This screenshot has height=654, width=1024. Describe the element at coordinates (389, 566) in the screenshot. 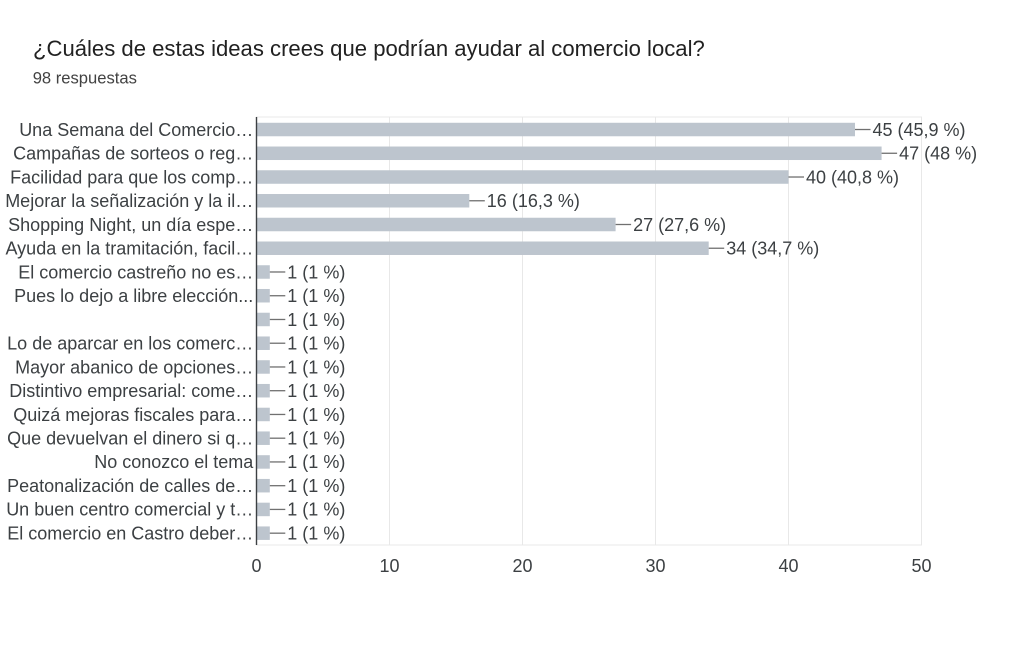

I see `svg-text: 10` at that location.